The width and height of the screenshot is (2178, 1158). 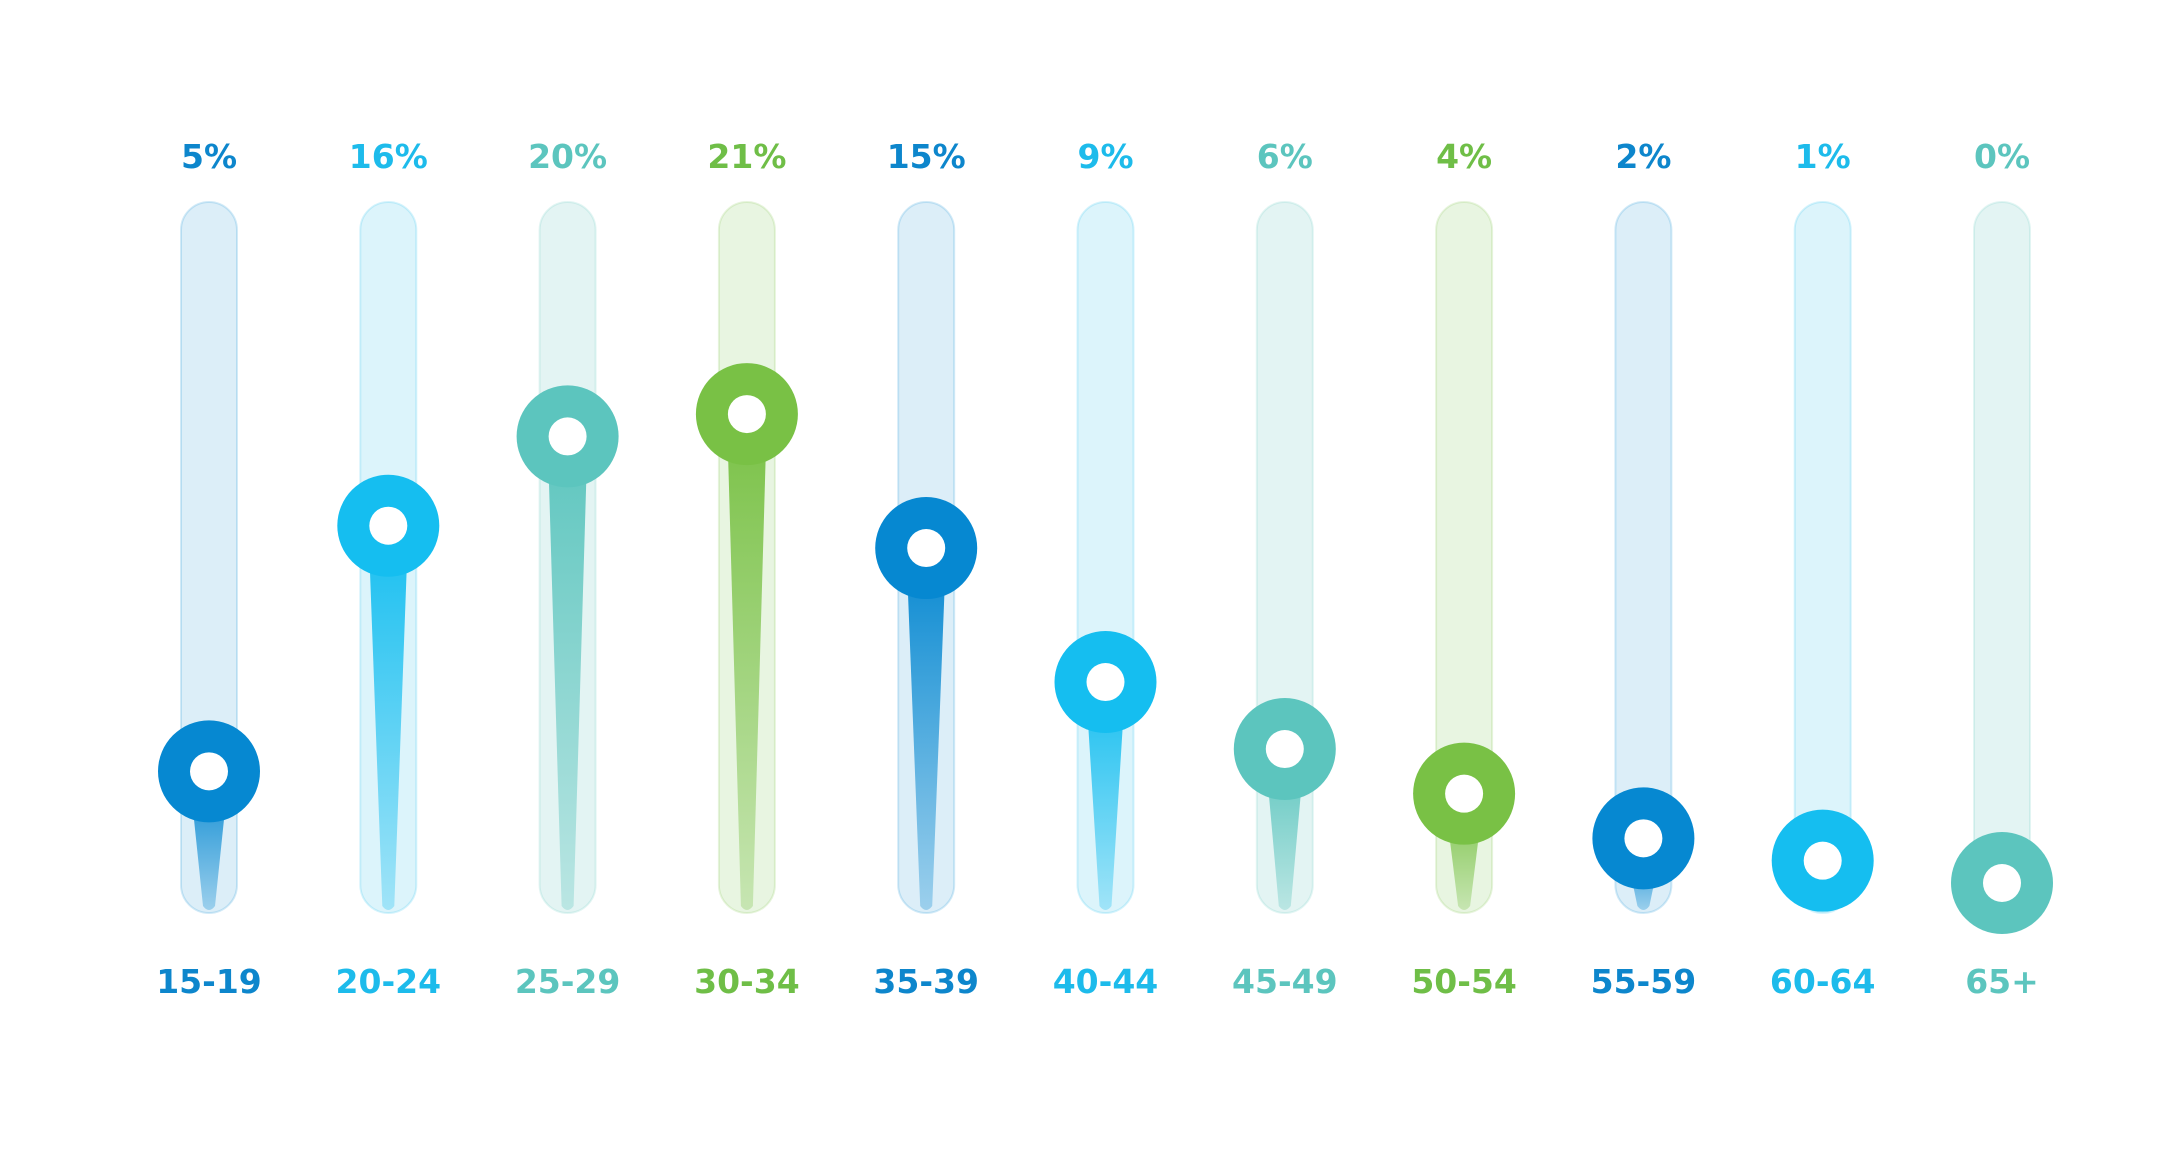 I want to click on value-label-45-49: 6%, so click(x=1285, y=156).